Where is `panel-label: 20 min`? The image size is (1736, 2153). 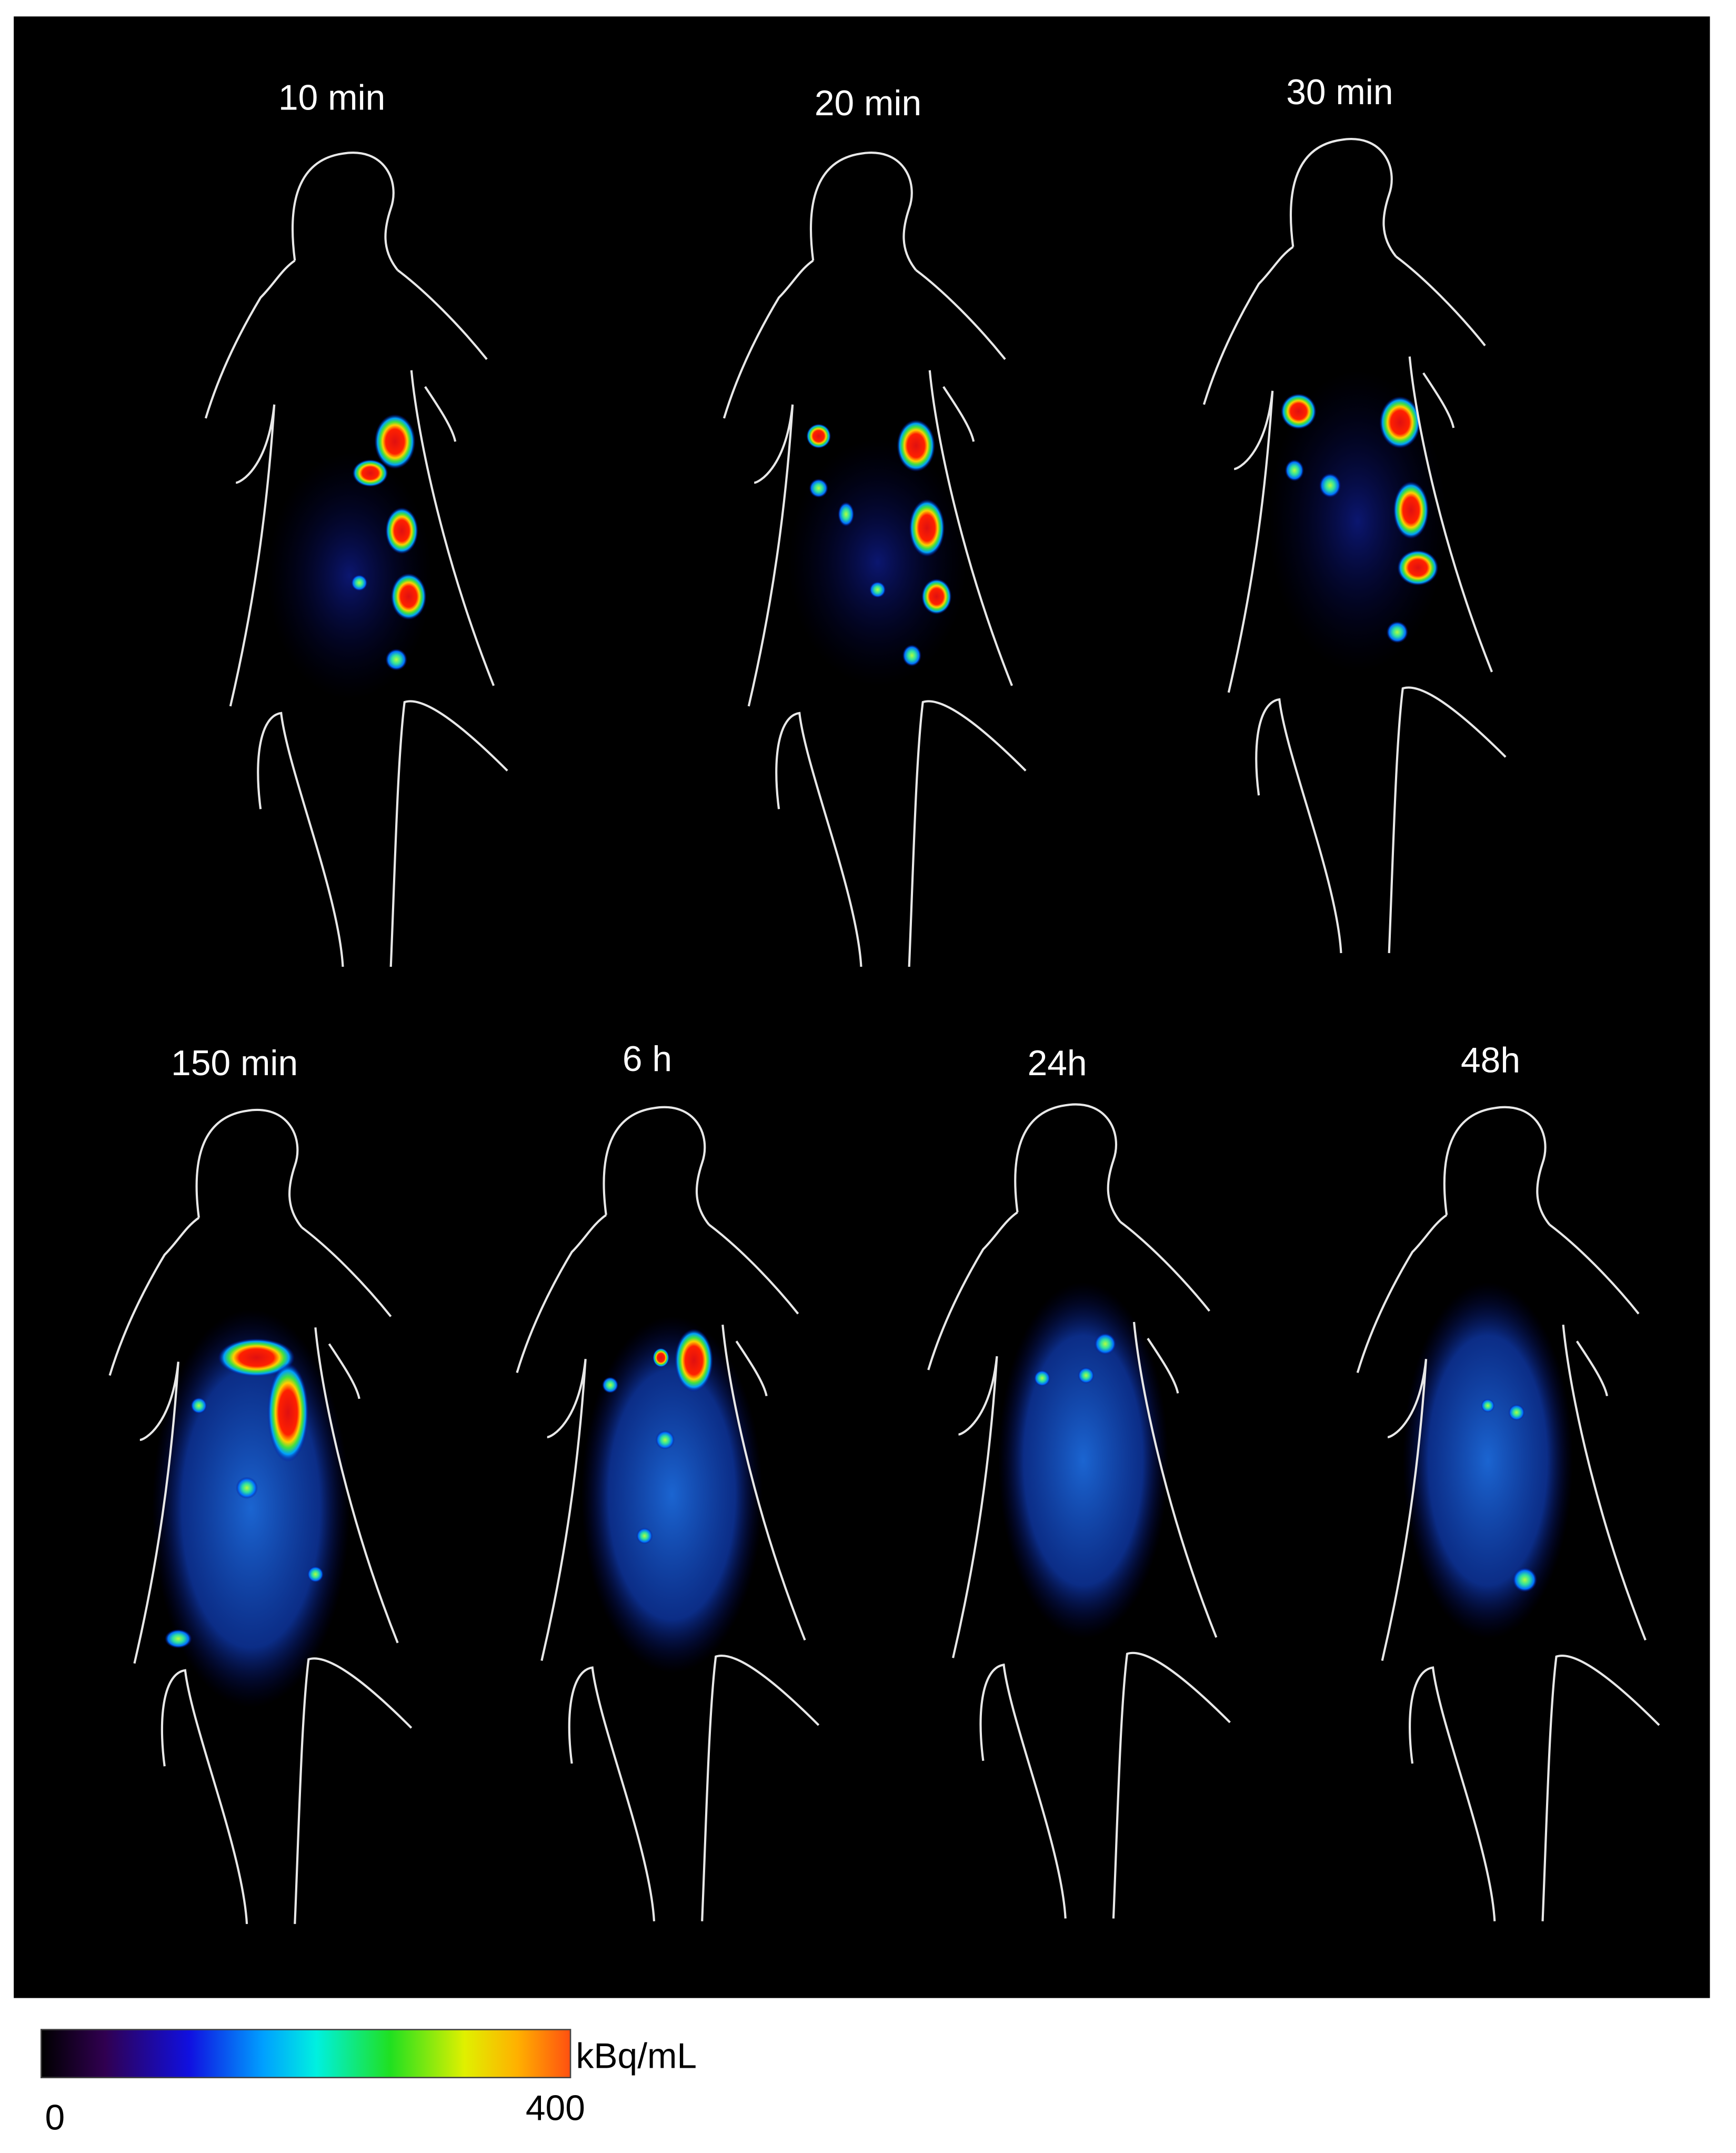
panel-label: 20 min is located at coordinates (868, 104).